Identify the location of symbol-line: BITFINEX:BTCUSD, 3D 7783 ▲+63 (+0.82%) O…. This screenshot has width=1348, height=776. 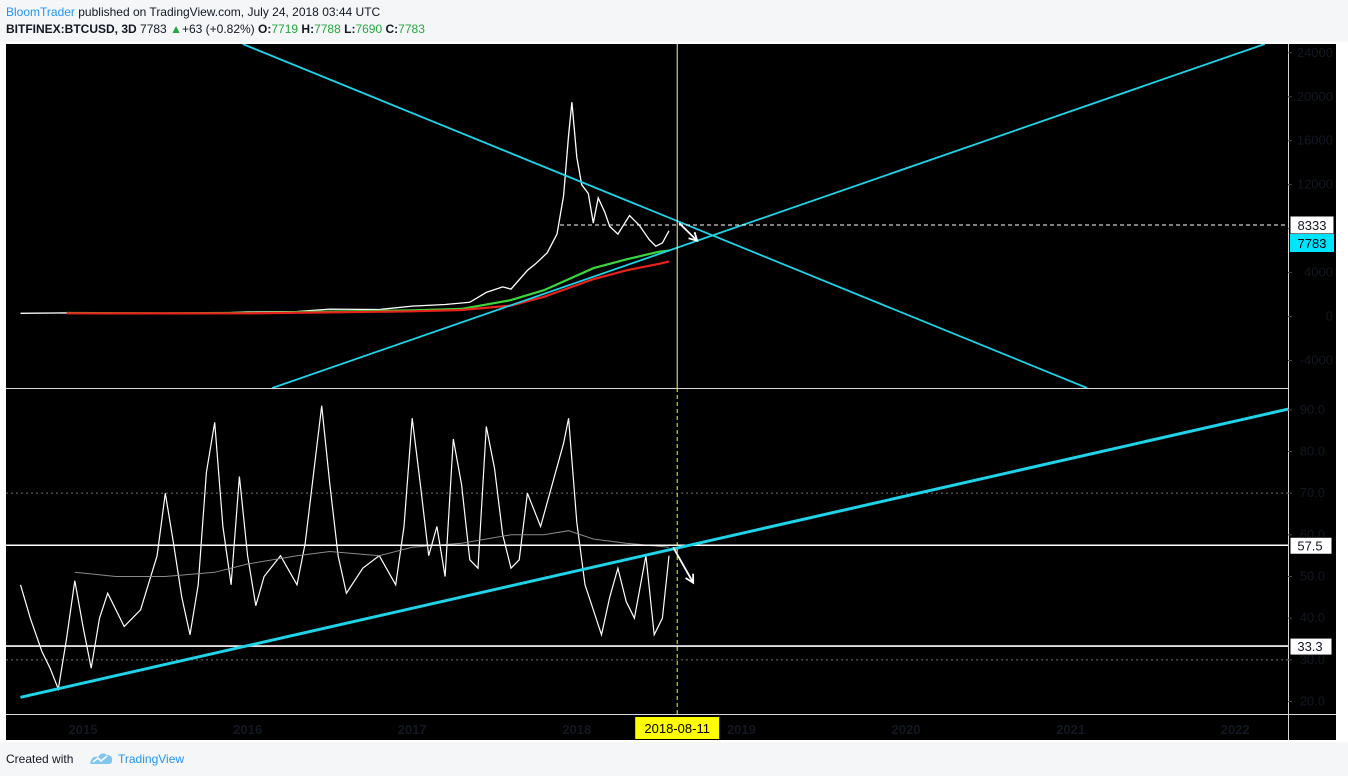
(215, 29).